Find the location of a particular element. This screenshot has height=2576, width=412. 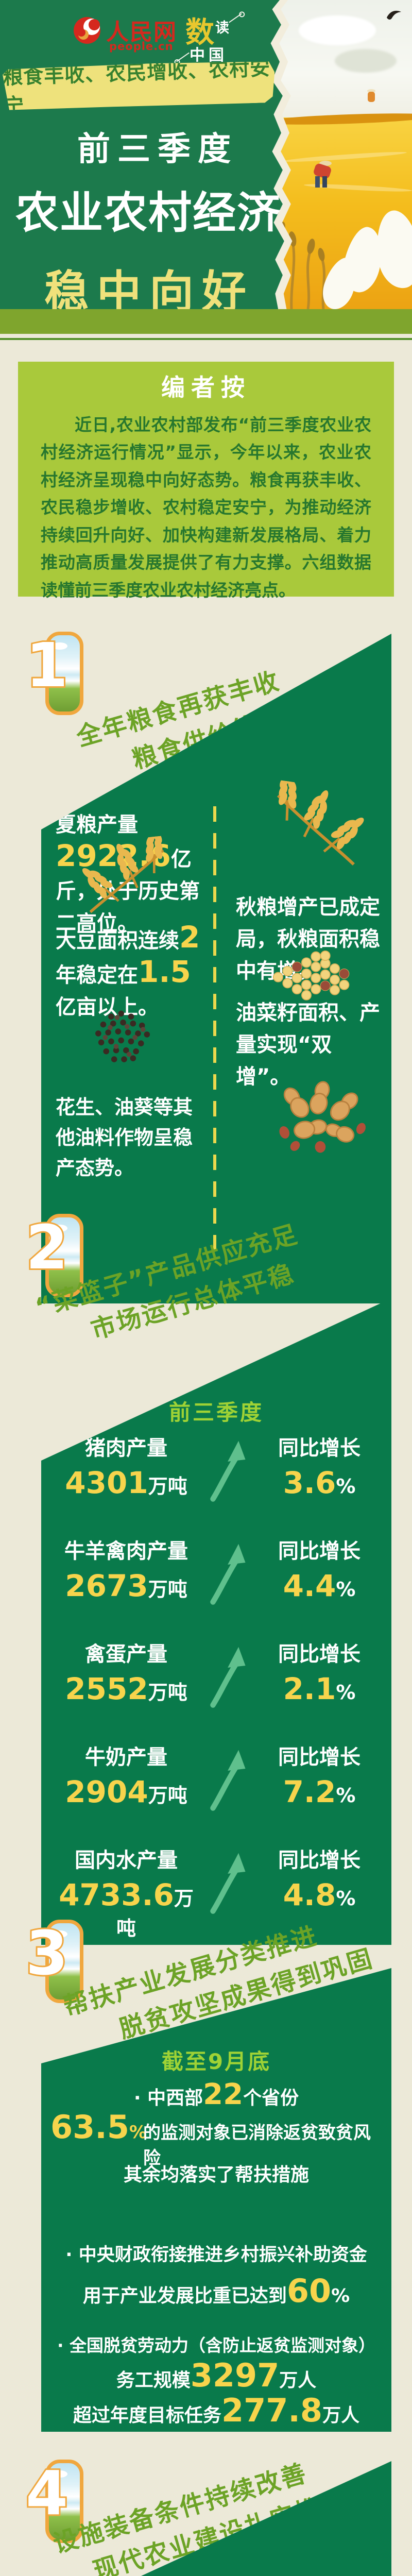

text-seg: 个省份 is located at coordinates (271, 2098).